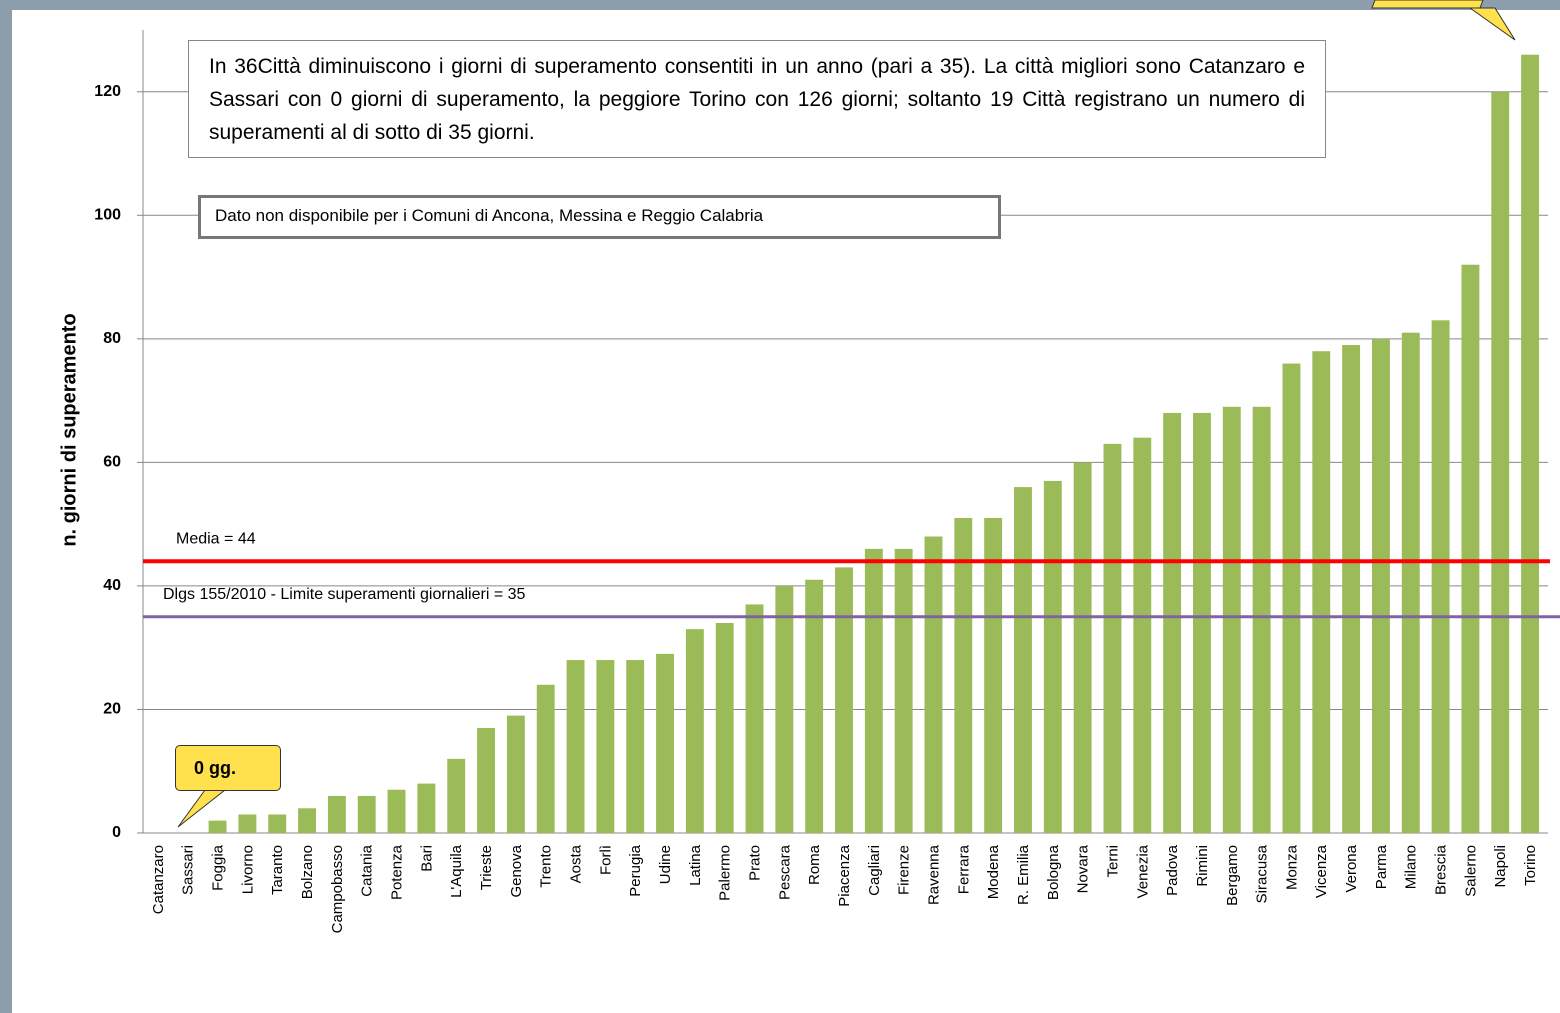 The height and width of the screenshot is (1013, 1560). What do you see at coordinates (635, 870) in the screenshot?
I see `x-tick-label: Perugia` at bounding box center [635, 870].